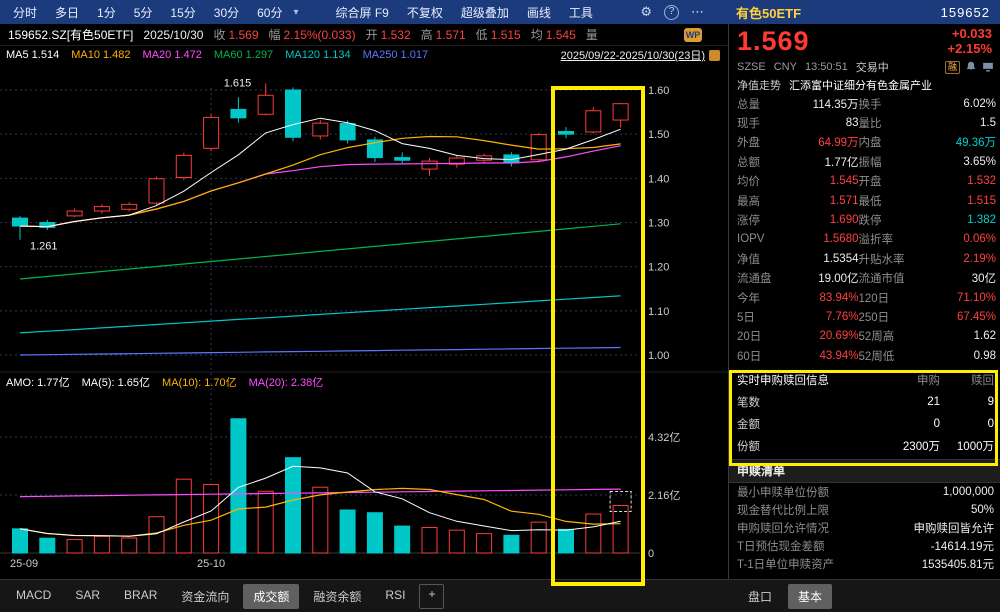 Image resolution: width=1000 pixels, height=612 pixels. I want to click on wp-badge-icon: WP, so click(693, 34).